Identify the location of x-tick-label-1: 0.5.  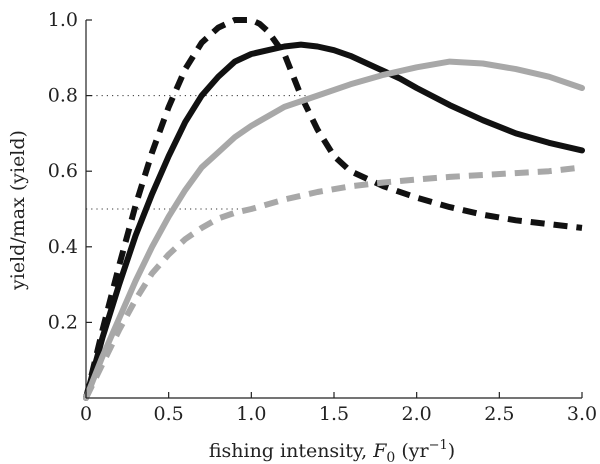
(169, 414).